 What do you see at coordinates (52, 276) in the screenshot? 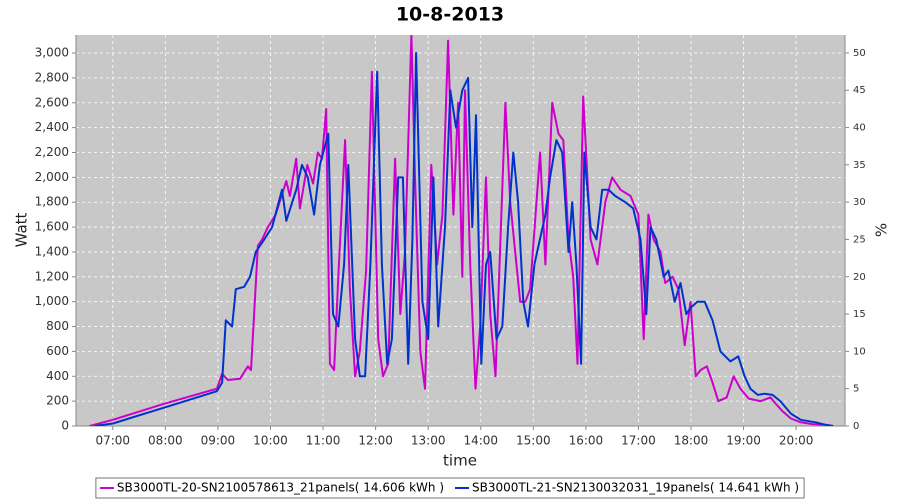
I see `y-tick-label: 1,200` at bounding box center [52, 276].